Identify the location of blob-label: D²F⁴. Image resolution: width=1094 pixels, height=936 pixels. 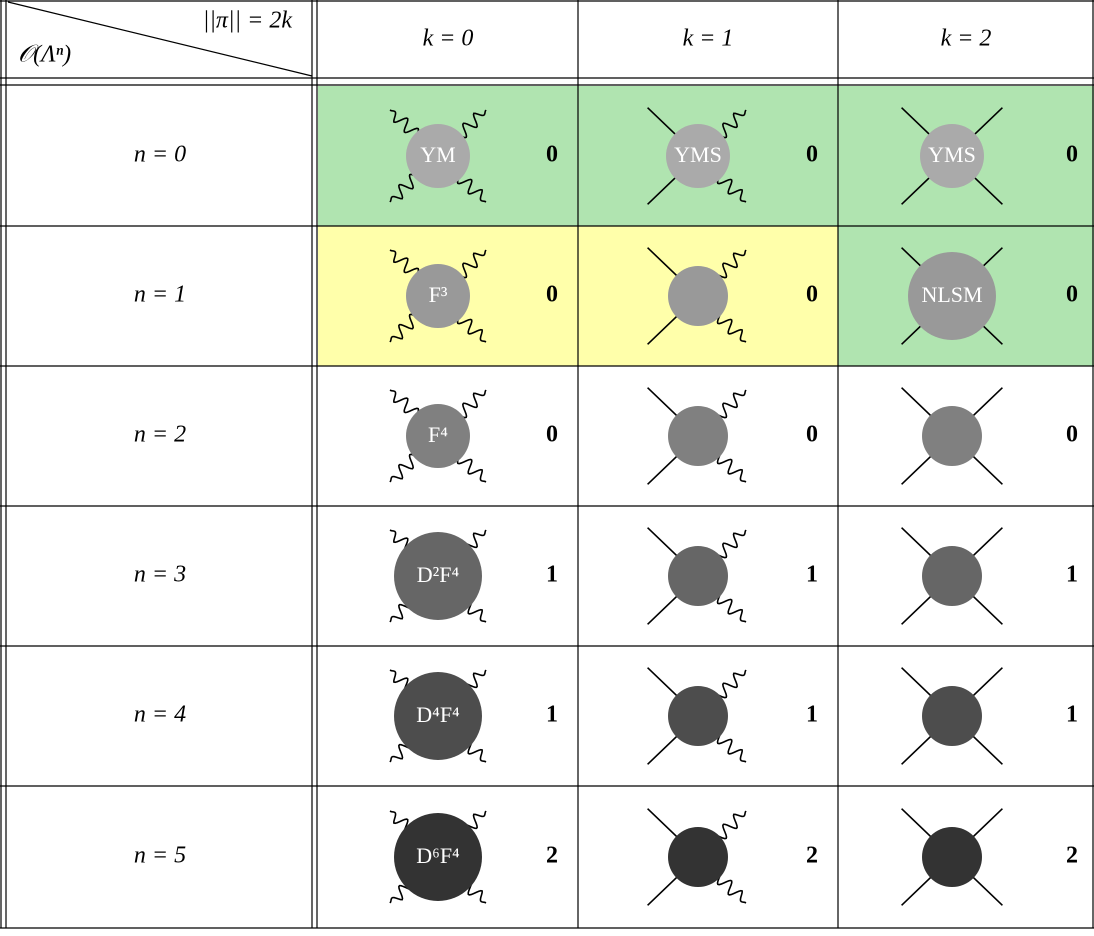
(438, 574).